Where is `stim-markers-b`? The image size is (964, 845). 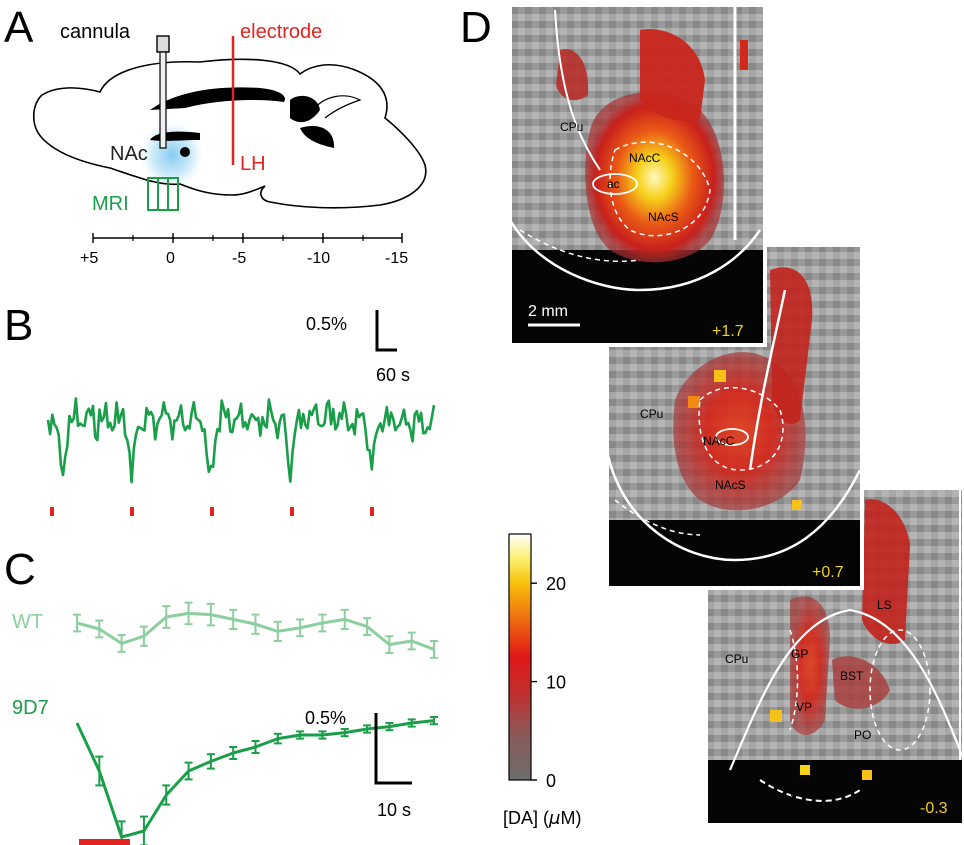
stim-markers-b is located at coordinates (212, 511).